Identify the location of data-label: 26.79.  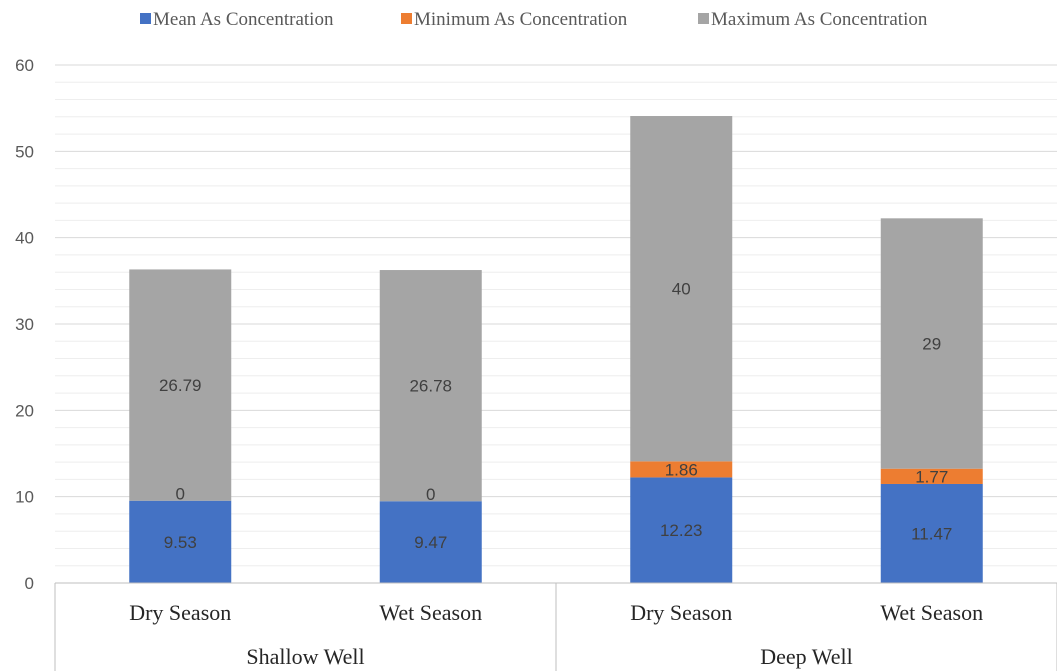
(180, 385).